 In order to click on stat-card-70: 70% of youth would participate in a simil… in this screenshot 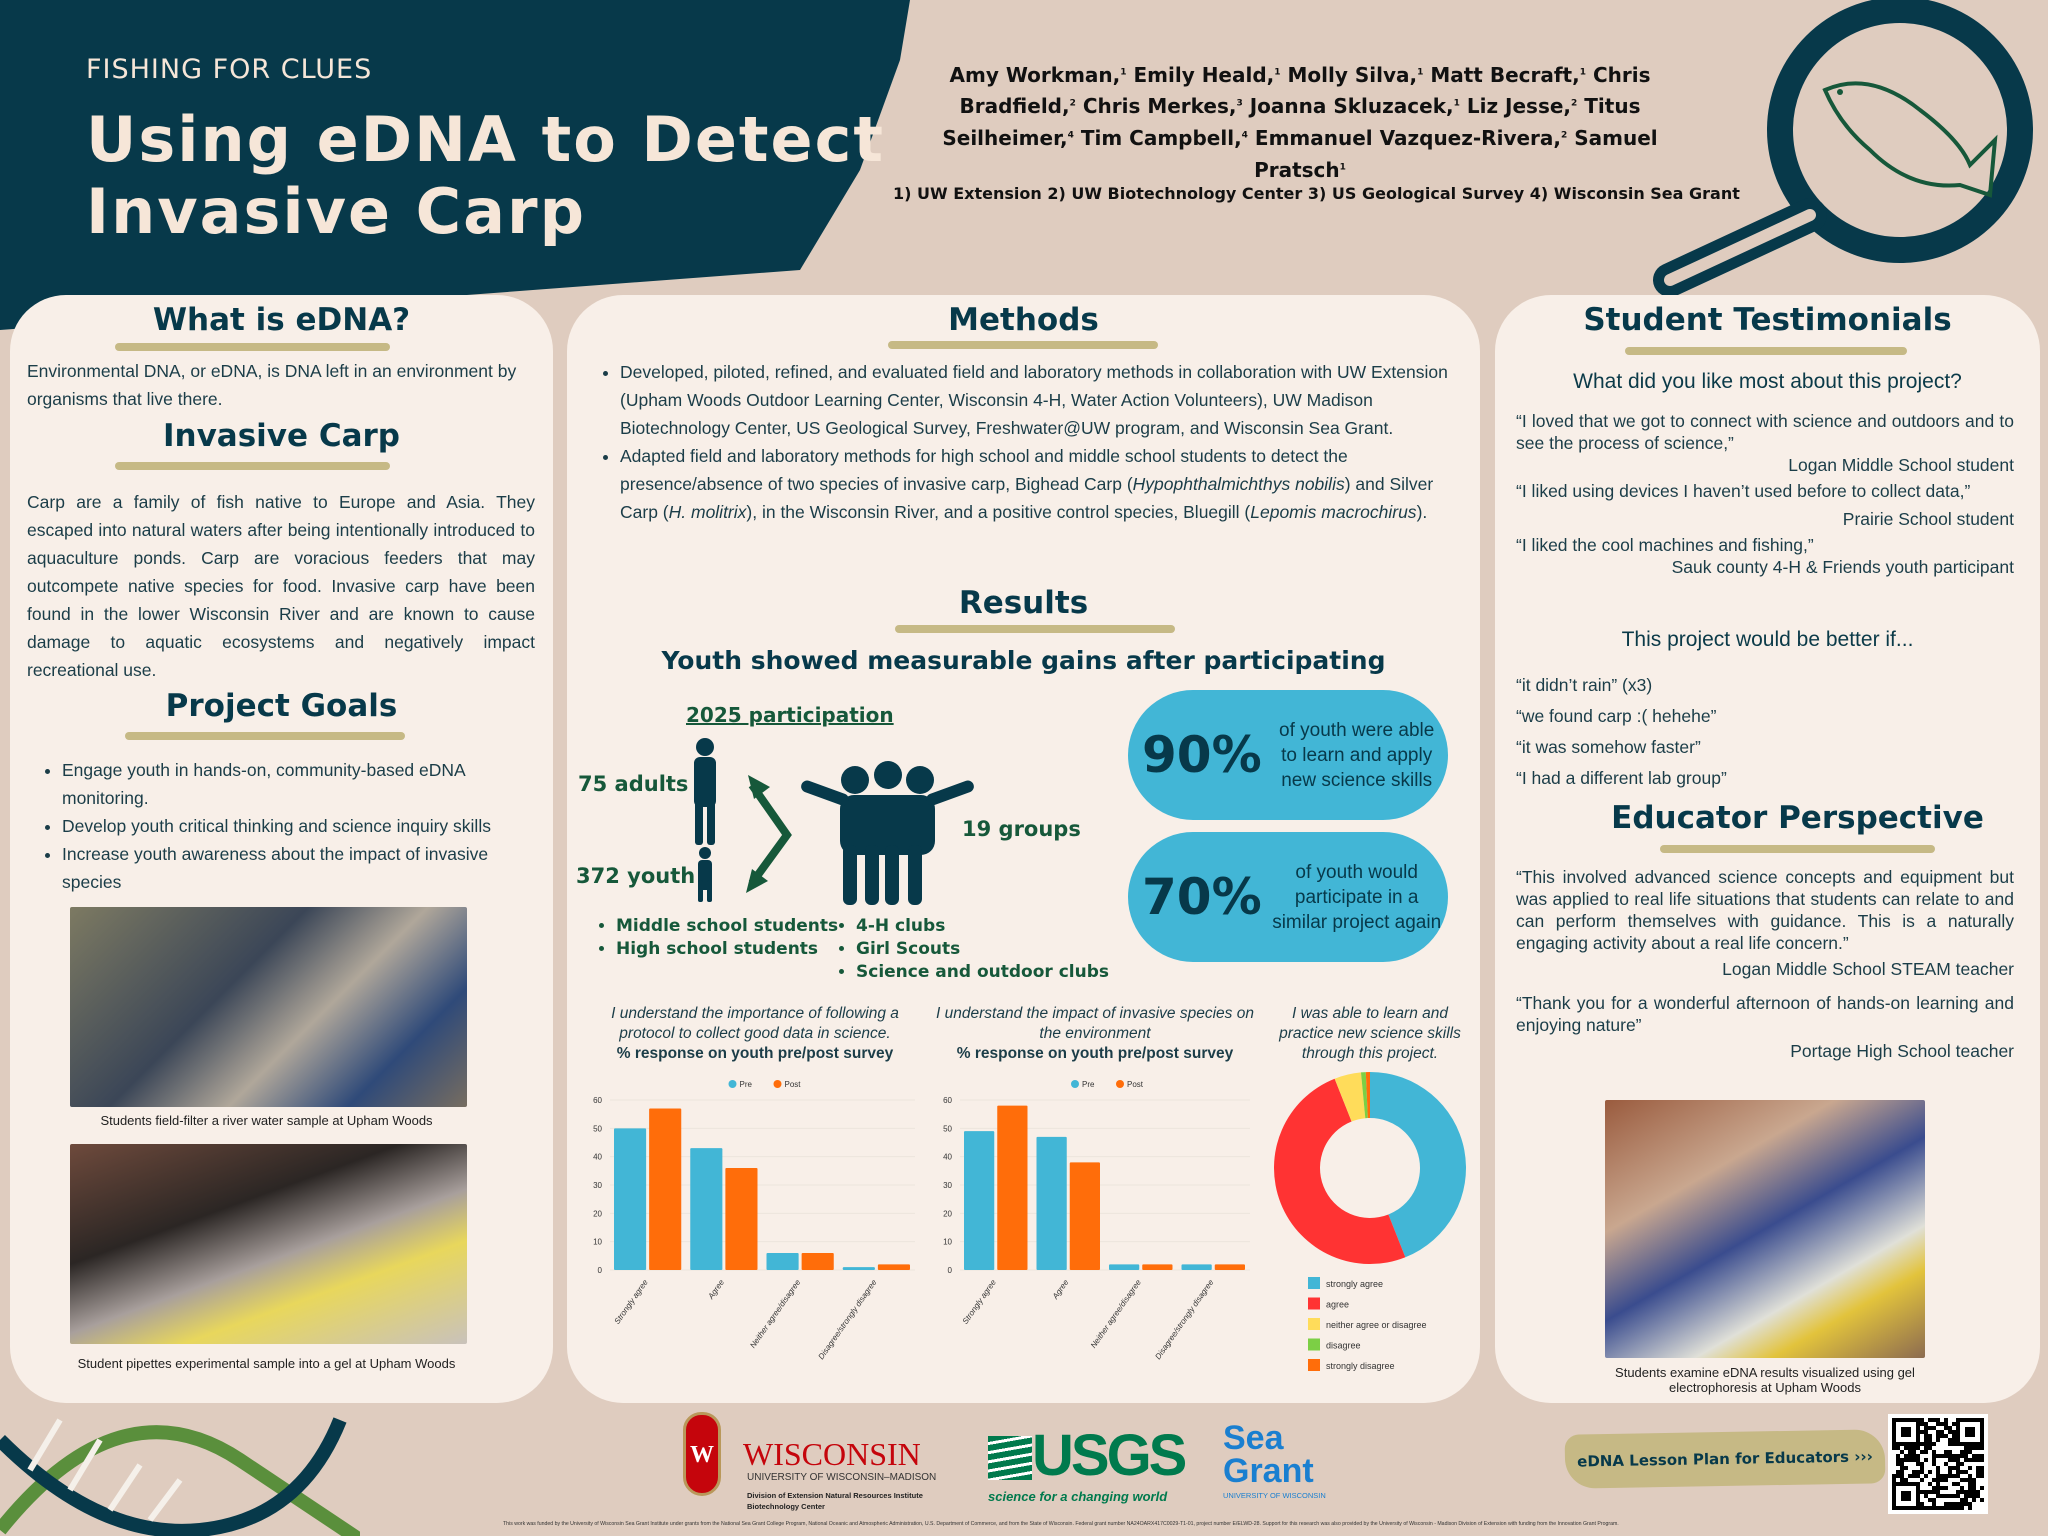, I will do `click(1288, 897)`.